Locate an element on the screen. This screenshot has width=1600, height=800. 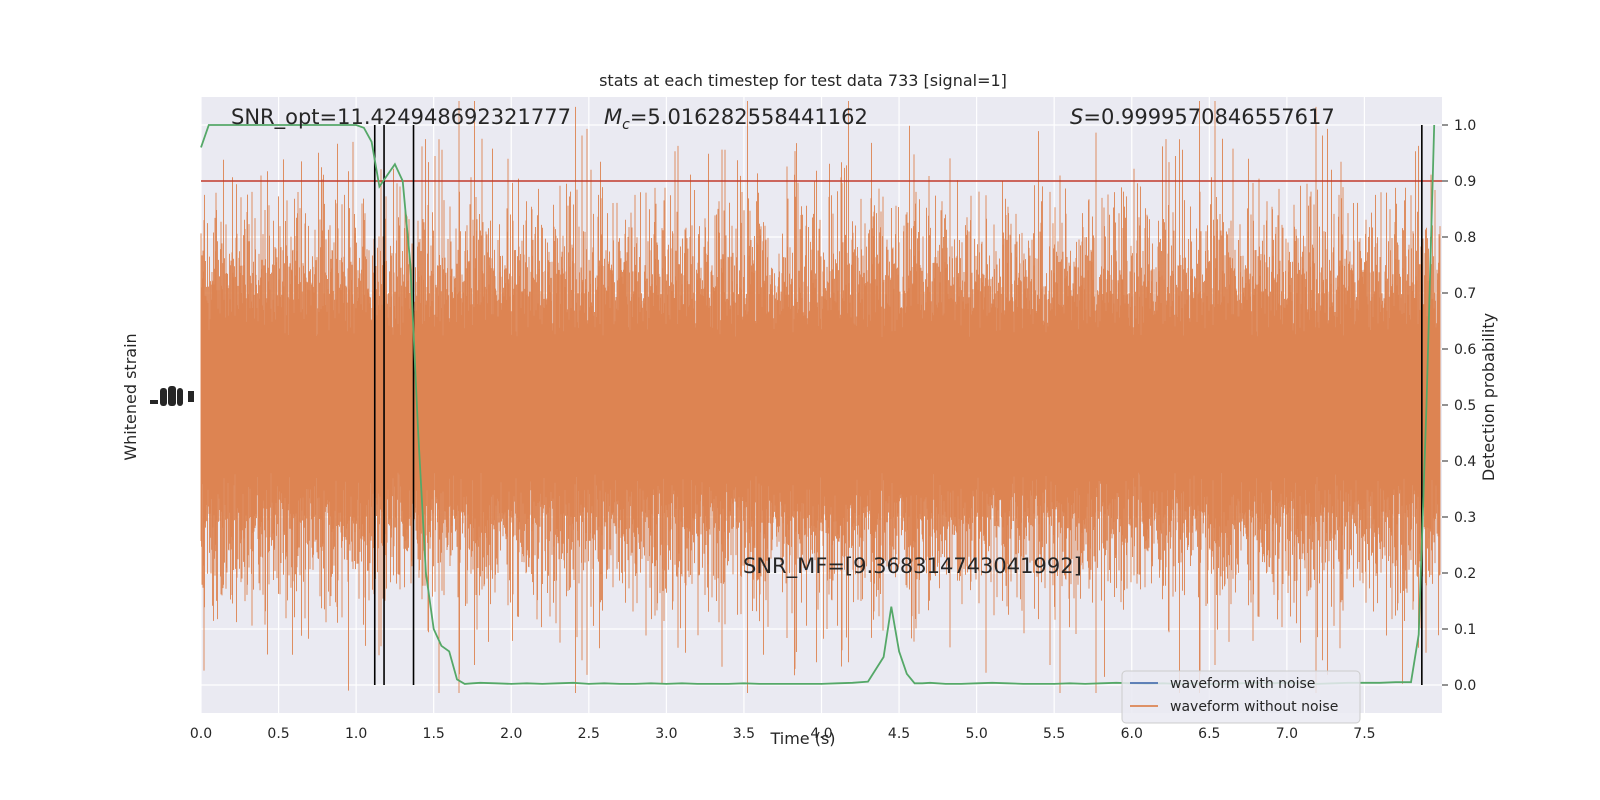
x-tick-label: 1.0 is located at coordinates (356, 734).